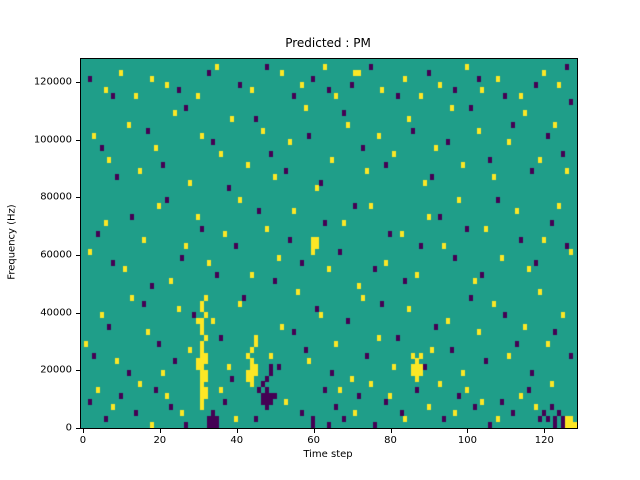 The height and width of the screenshot is (480, 640). I want to click on x-tick-label: 100, so click(467, 440).